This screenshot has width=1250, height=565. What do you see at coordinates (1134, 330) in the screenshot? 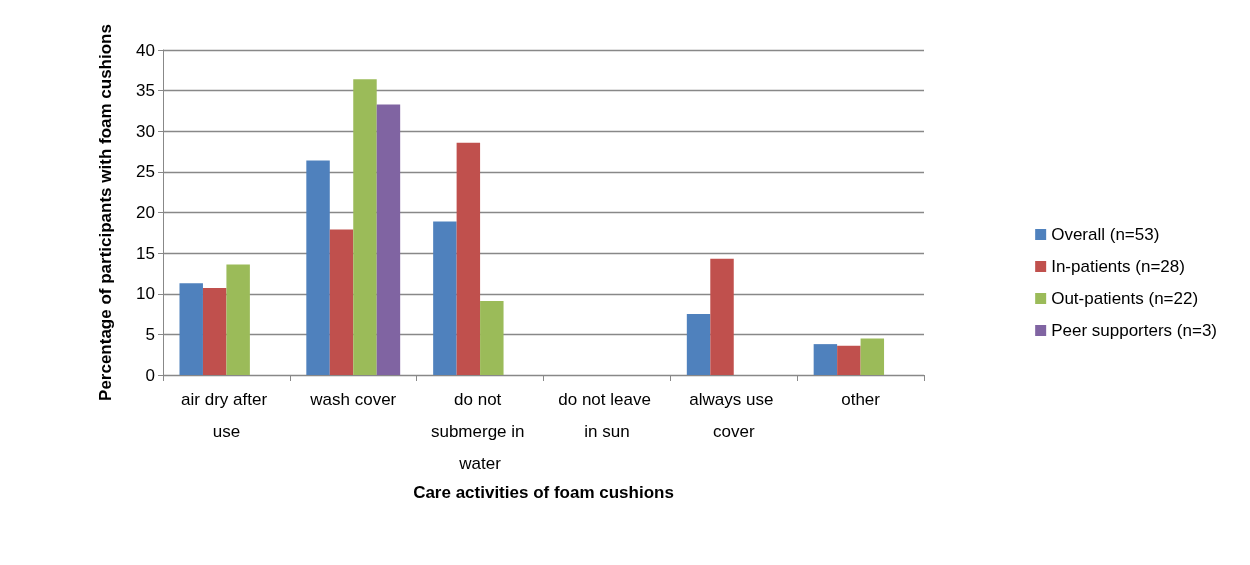
I see `legend-label: Peer supporters (n=3)` at bounding box center [1134, 330].